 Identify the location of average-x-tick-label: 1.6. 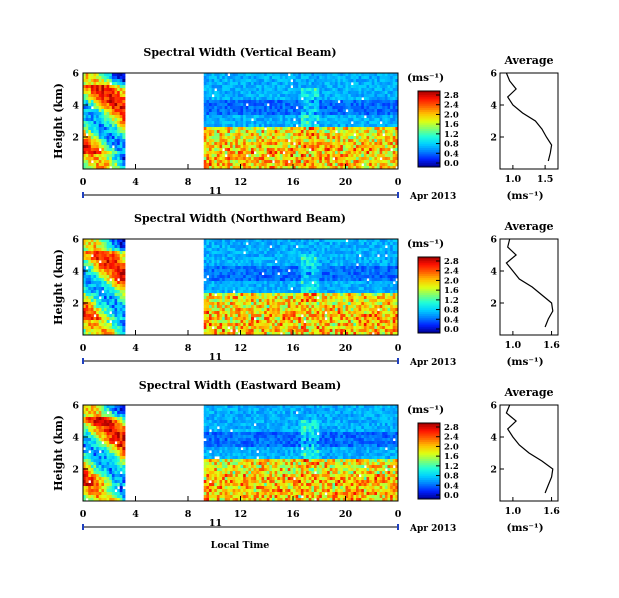
(551, 511).